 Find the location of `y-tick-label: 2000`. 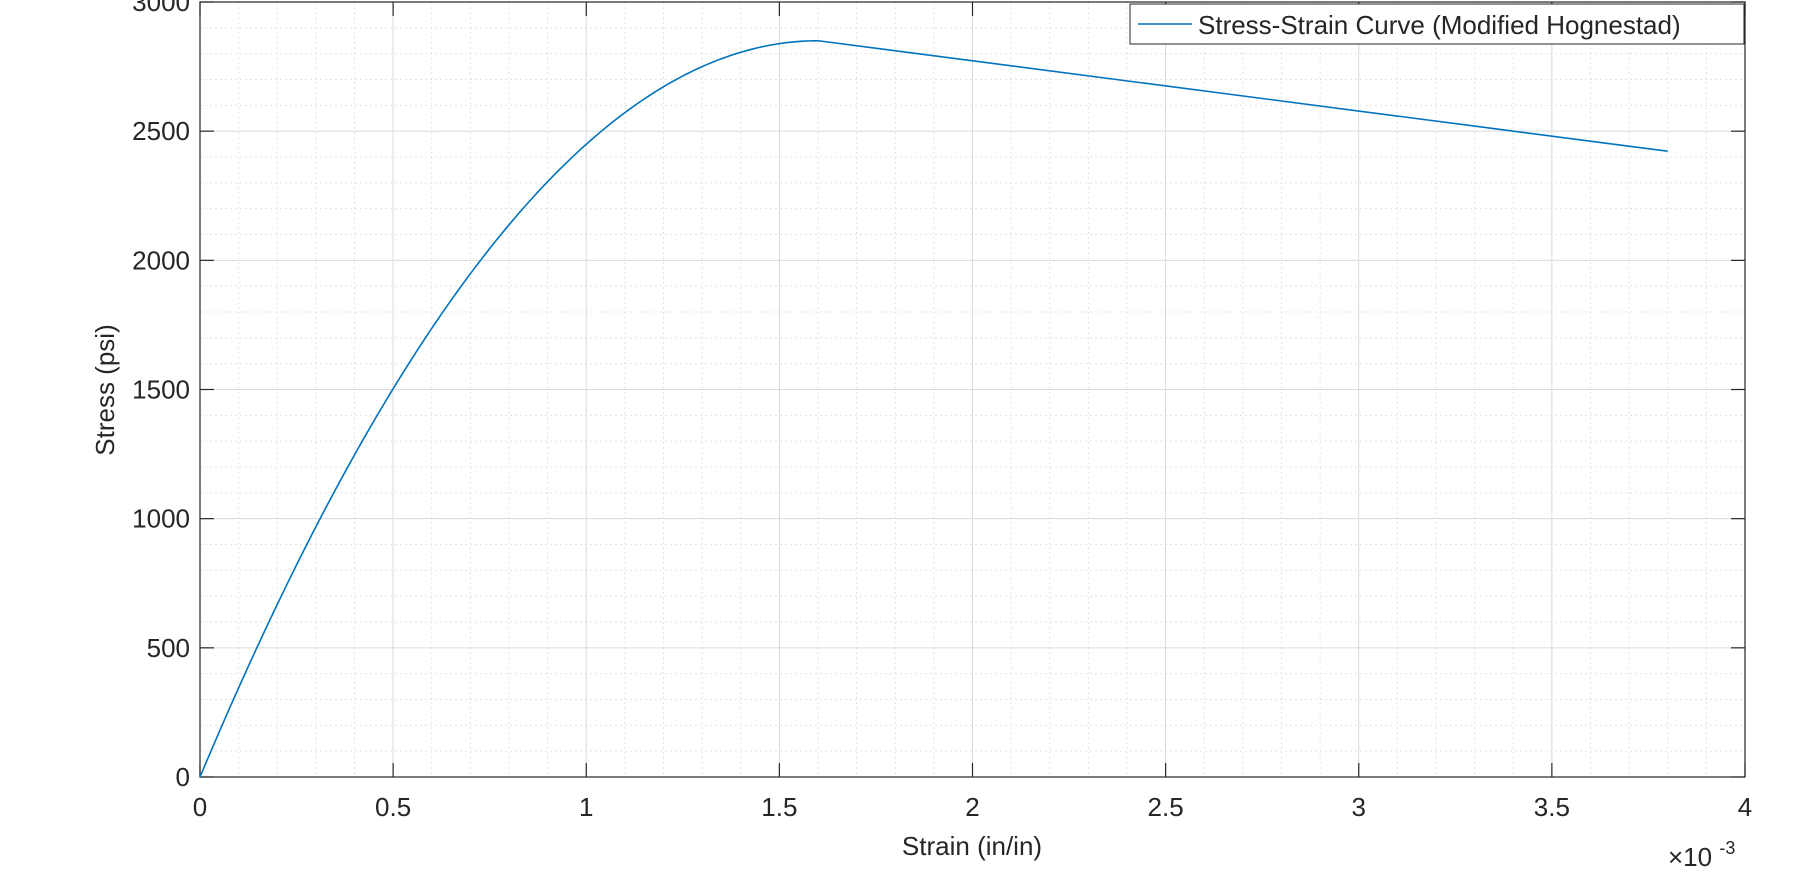

y-tick-label: 2000 is located at coordinates (161, 260).